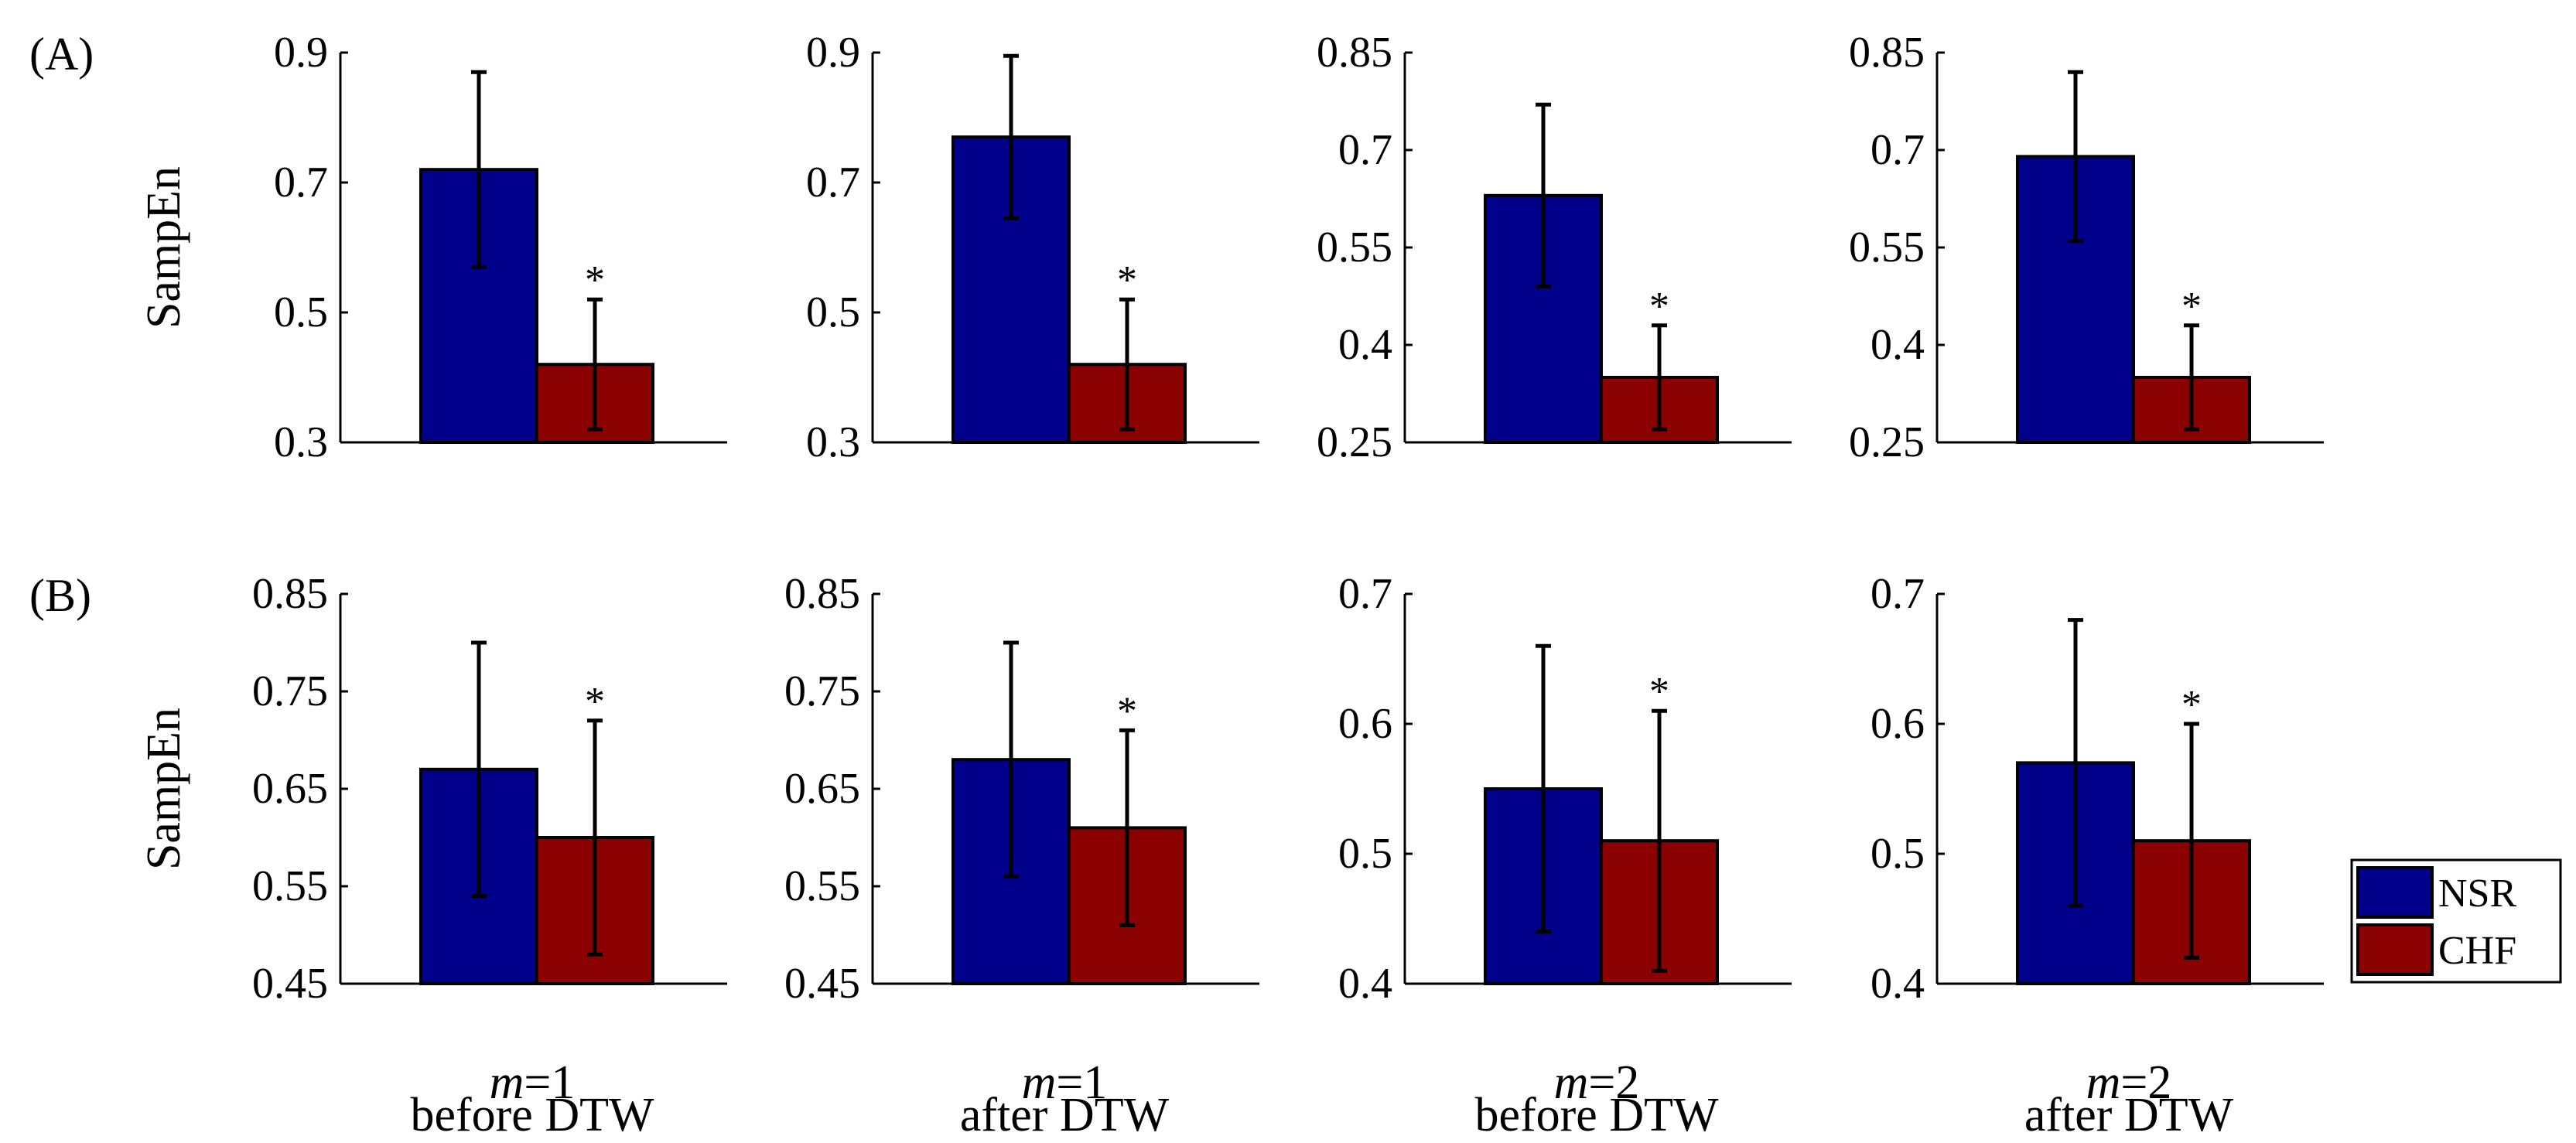  What do you see at coordinates (1597, 1114) in the screenshot?
I see `xlabel-col2-line2: before DTW` at bounding box center [1597, 1114].